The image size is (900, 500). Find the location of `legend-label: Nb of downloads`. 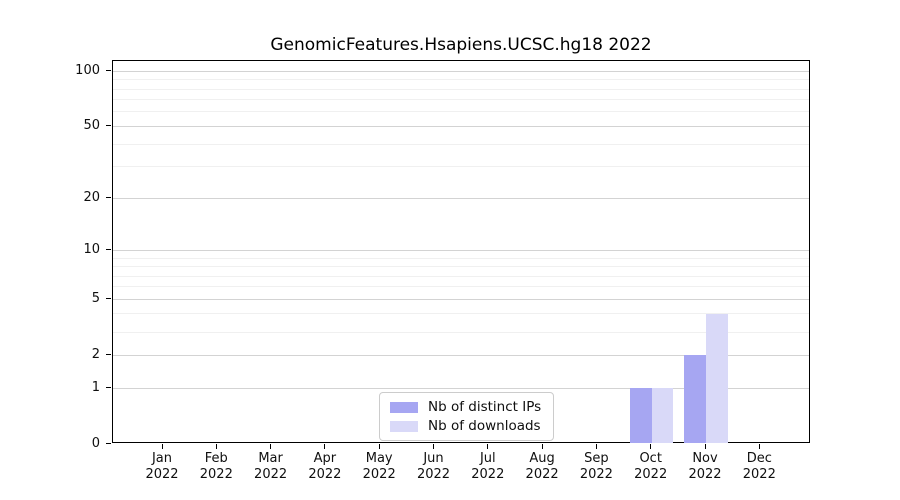

legend-label: Nb of downloads is located at coordinates (484, 426).